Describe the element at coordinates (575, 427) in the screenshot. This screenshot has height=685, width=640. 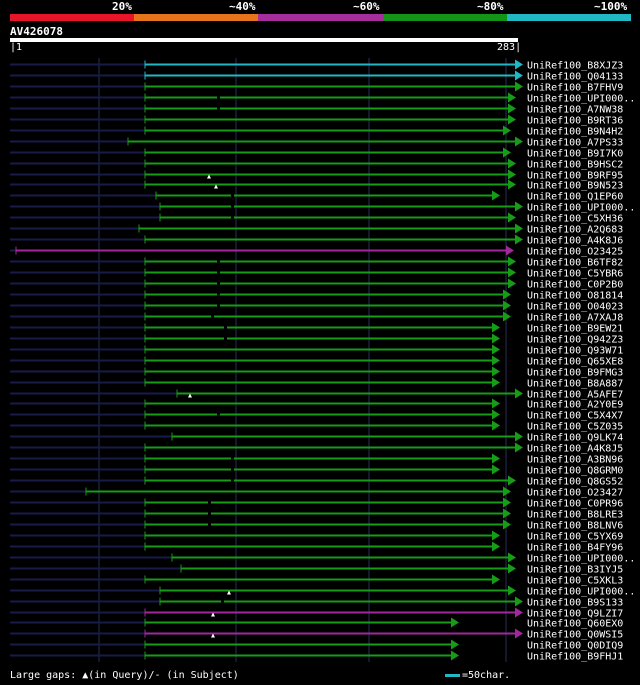
I see `hit-label: UniRef100_C5Z035` at that location.